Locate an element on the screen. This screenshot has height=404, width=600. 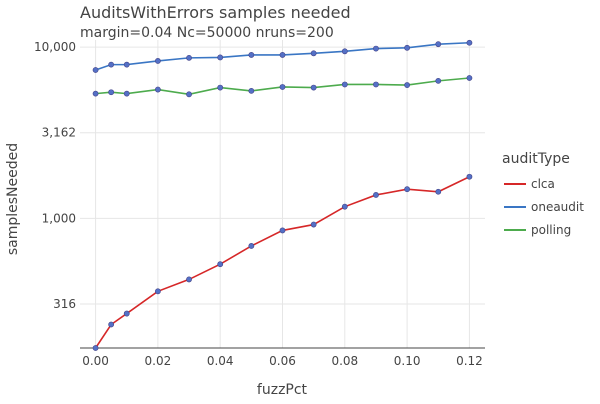
series-line-polling is located at coordinates (282, 86).